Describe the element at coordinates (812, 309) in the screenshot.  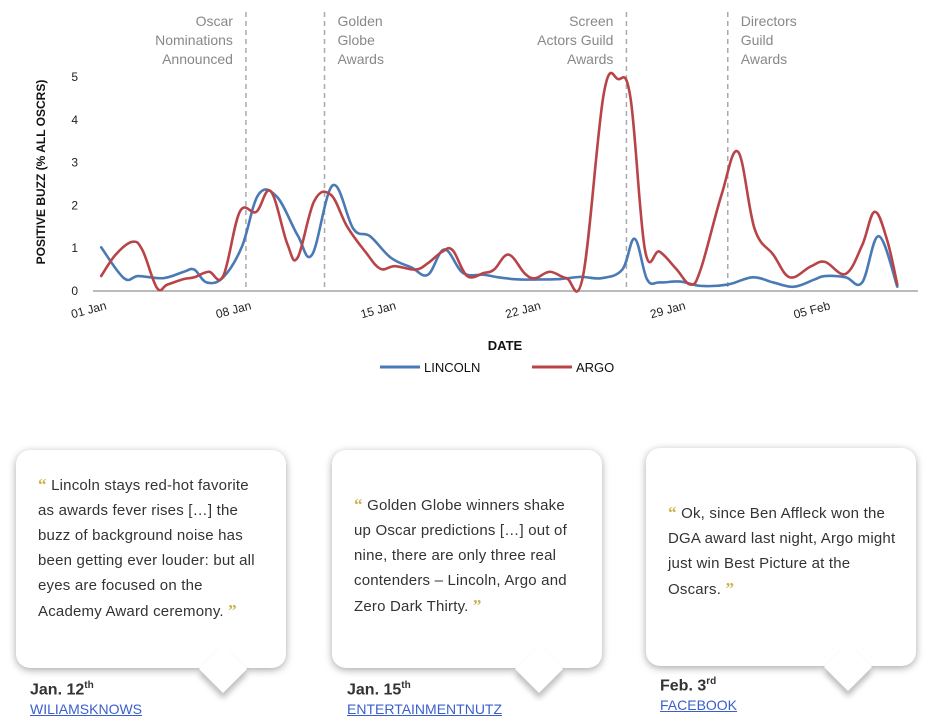
I see `x-tick-label: 05 Feb` at that location.